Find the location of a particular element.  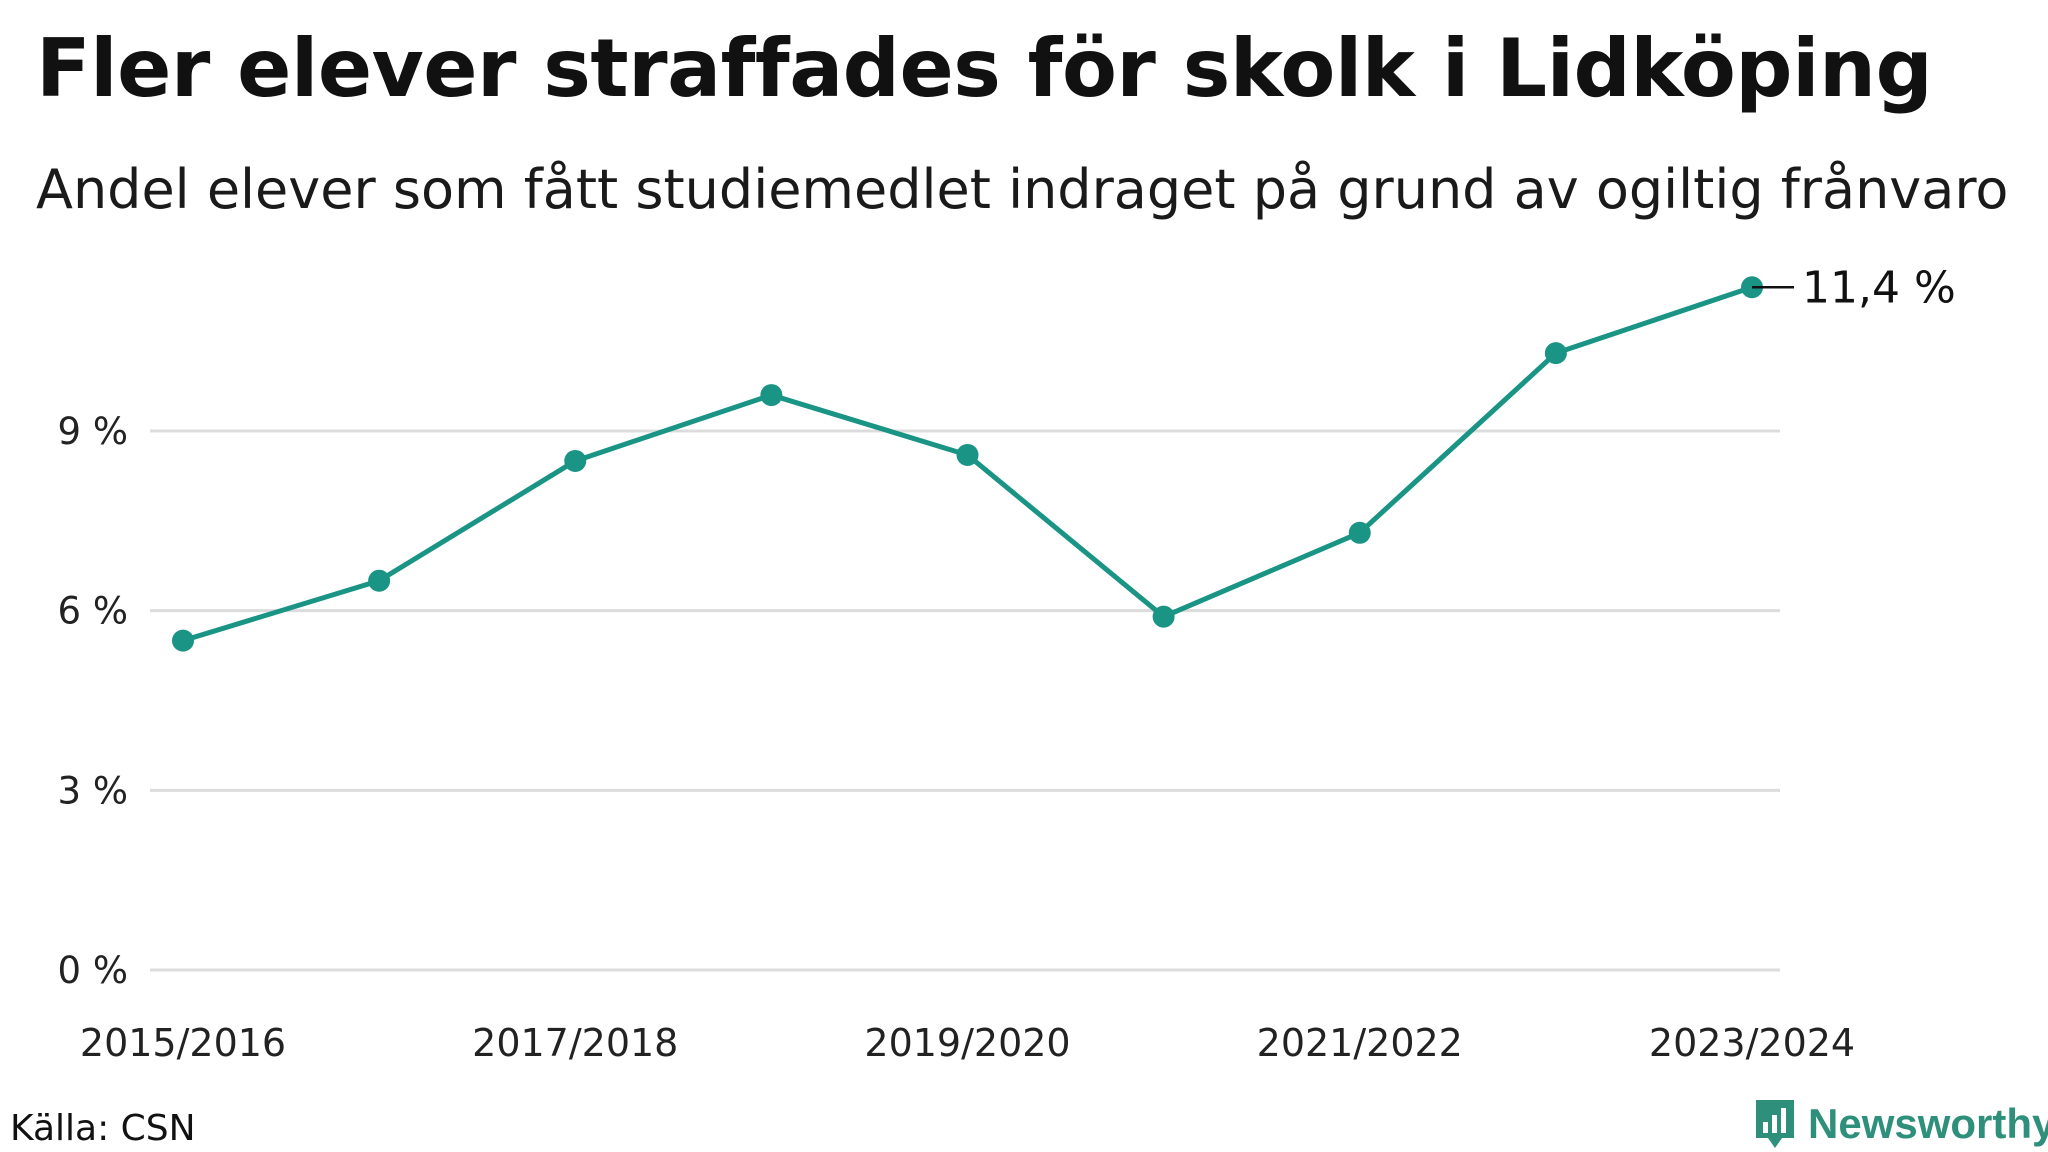

newsworthy-logo: Newsworthy is located at coordinates (1900, 1124).